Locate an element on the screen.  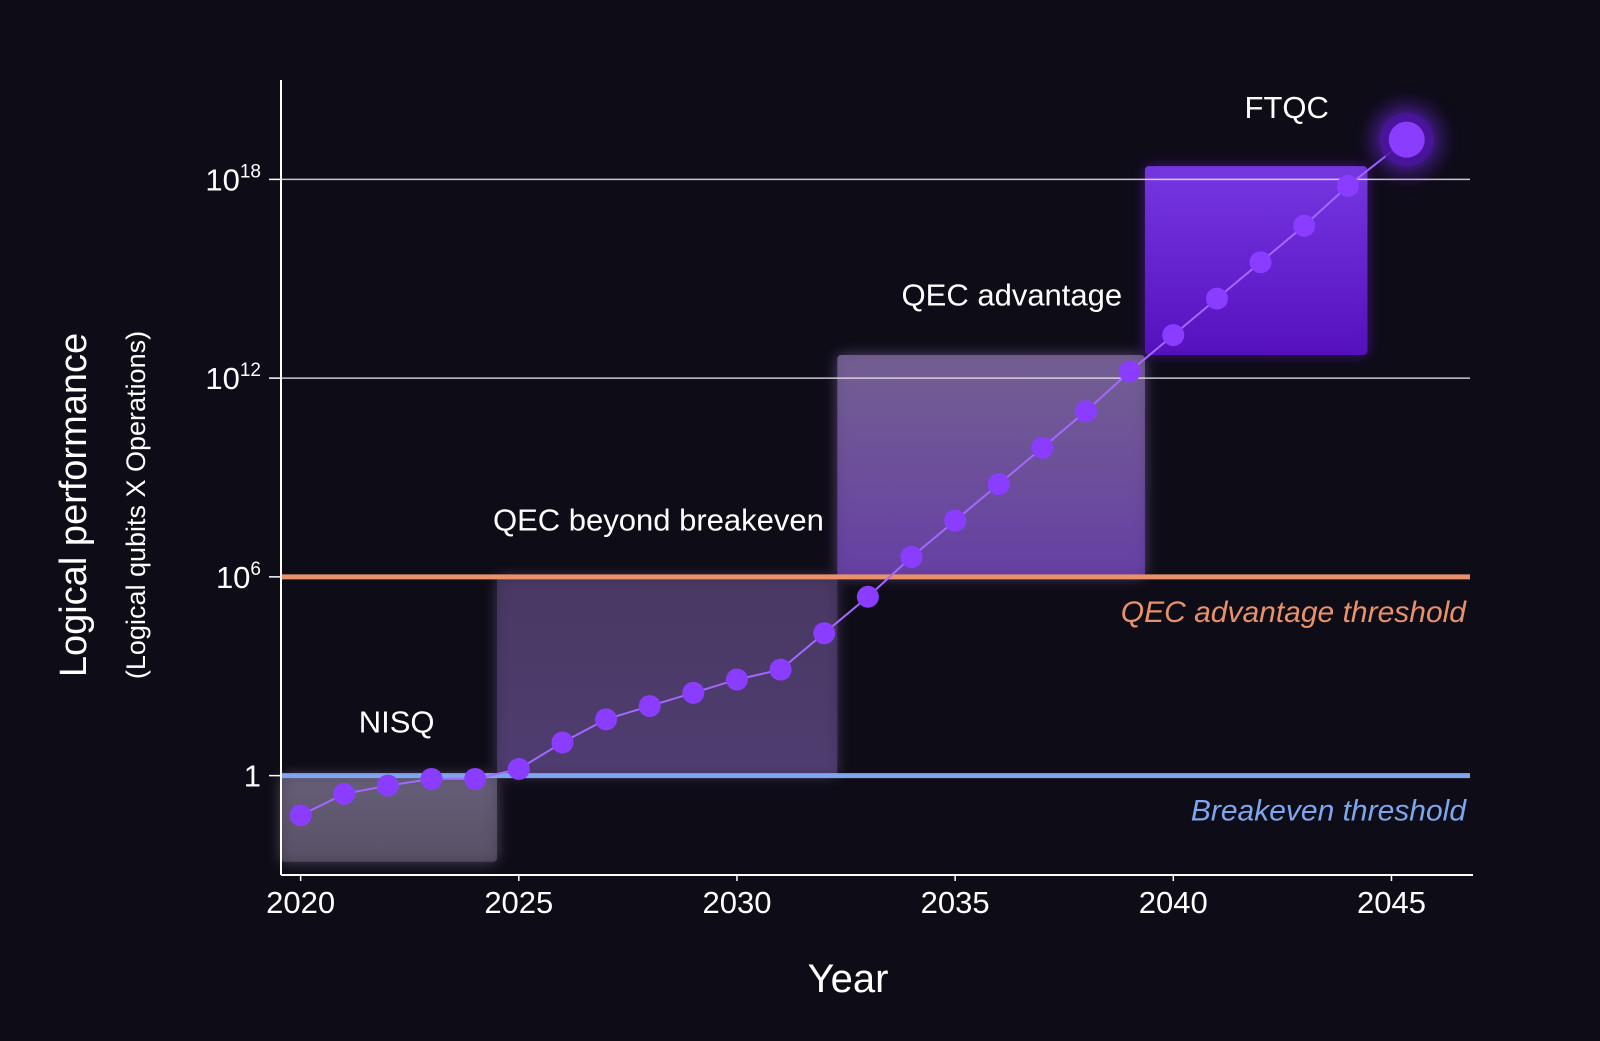
x-tick-label-2025: 2025 is located at coordinates (518, 902).